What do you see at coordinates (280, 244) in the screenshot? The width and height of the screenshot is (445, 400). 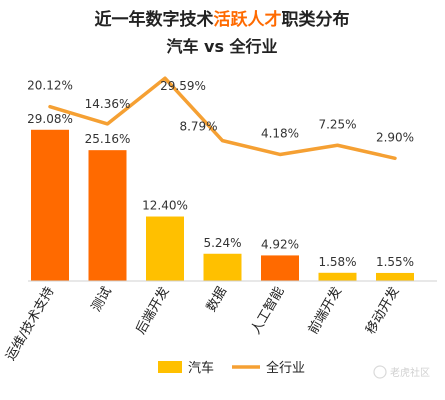 I see `bar-value-label-4: 4.92%` at bounding box center [280, 244].